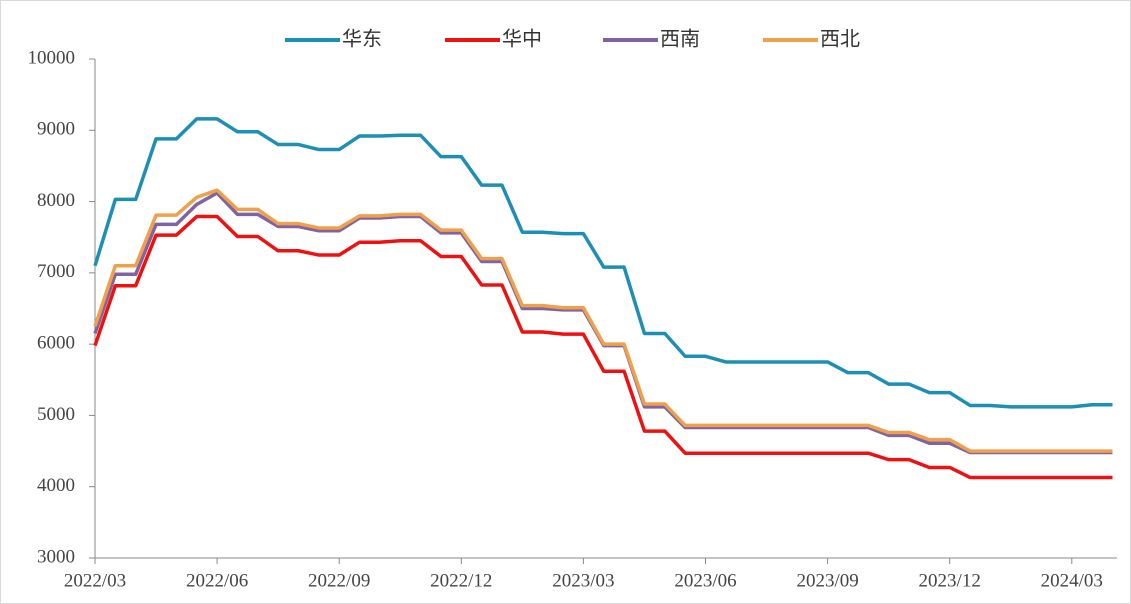 Image resolution: width=1131 pixels, height=604 pixels. What do you see at coordinates (56, 343) in the screenshot?
I see `y-tick-label: 6000` at bounding box center [56, 343].